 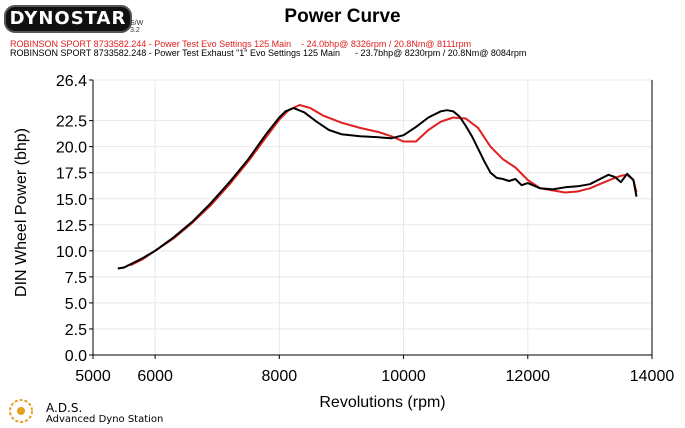 I want to click on footer-ads: A.D.S., so click(x=64, y=408).